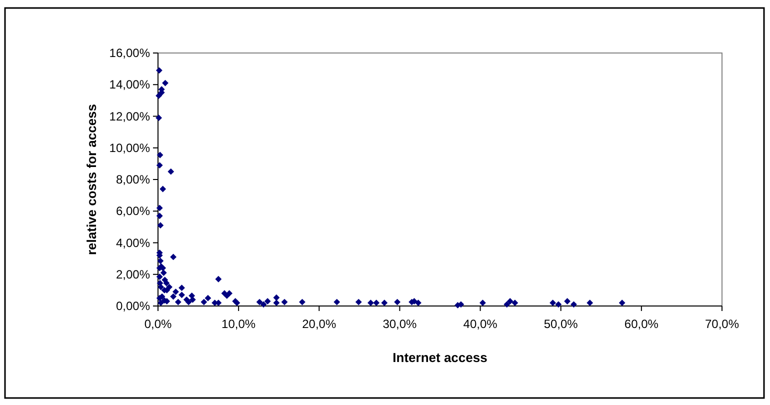 This screenshot has width=770, height=405. What do you see at coordinates (480, 324) in the screenshot?
I see `x-tick-label: 40,0%` at bounding box center [480, 324].